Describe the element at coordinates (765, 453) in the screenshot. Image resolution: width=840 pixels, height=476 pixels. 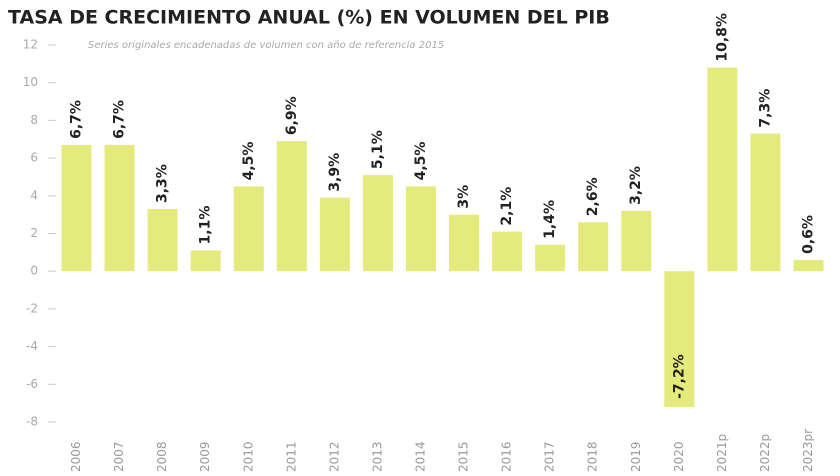
I see `x-tick-label: 2022p` at that location.